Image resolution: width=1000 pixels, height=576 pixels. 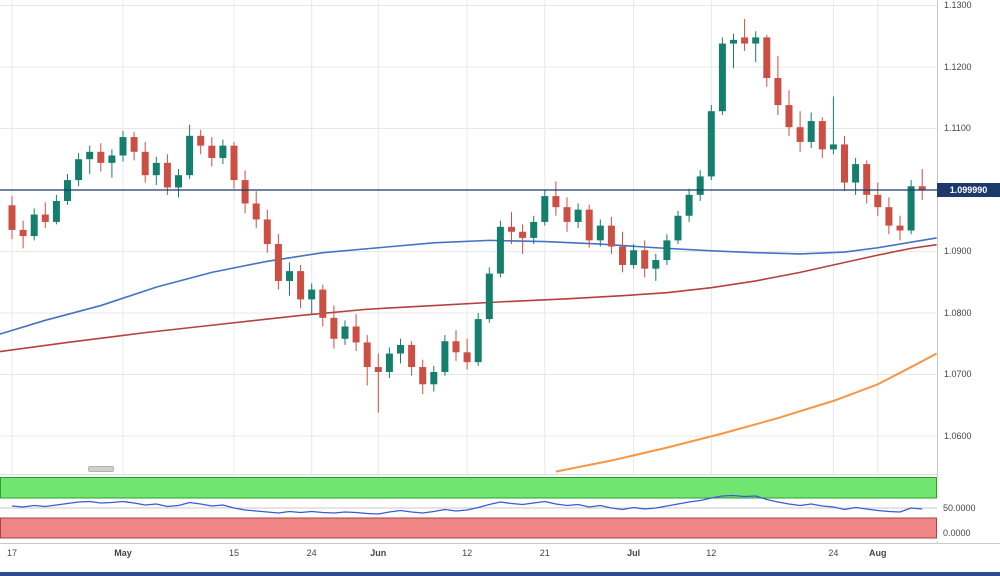 What do you see at coordinates (957, 533) in the screenshot?
I see `oscillator-tick-label: 0.0000` at bounding box center [957, 533].